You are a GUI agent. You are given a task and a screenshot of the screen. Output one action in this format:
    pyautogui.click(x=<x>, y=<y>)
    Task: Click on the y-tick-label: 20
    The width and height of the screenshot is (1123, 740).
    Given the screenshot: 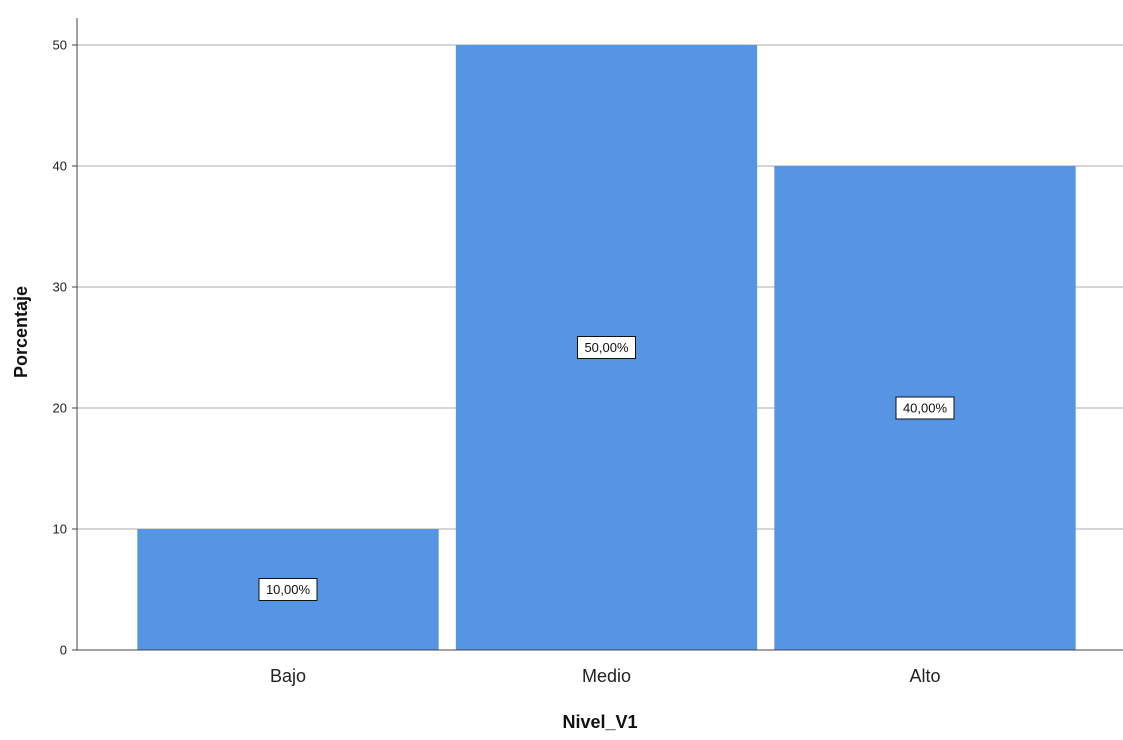 What is the action you would take?
    pyautogui.click(x=60, y=408)
    